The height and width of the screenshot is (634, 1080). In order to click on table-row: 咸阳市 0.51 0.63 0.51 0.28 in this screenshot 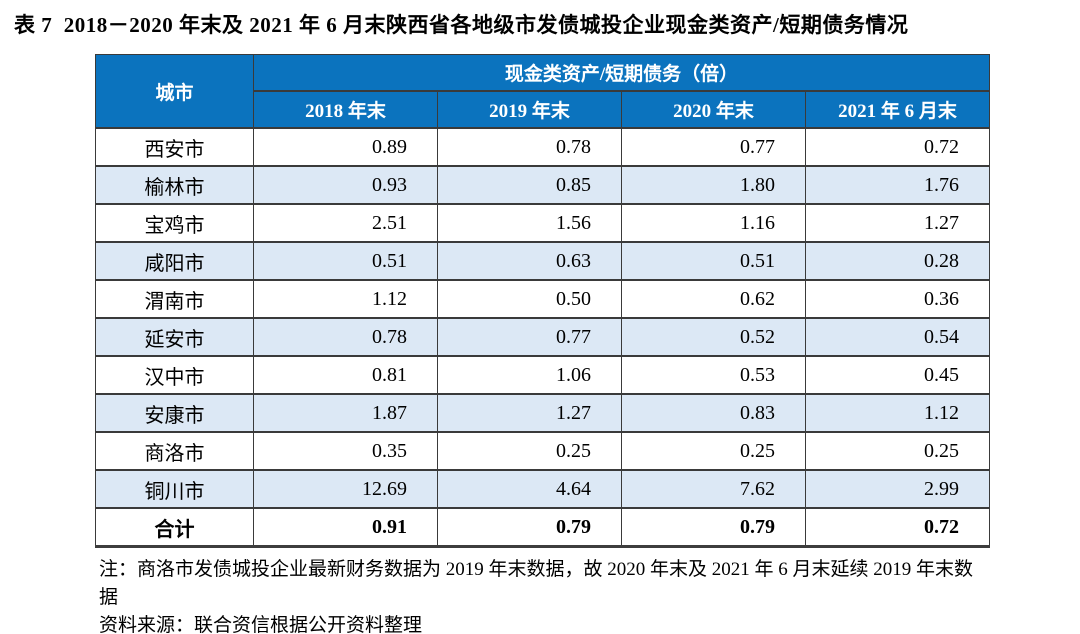, I will do `click(542, 261)`.